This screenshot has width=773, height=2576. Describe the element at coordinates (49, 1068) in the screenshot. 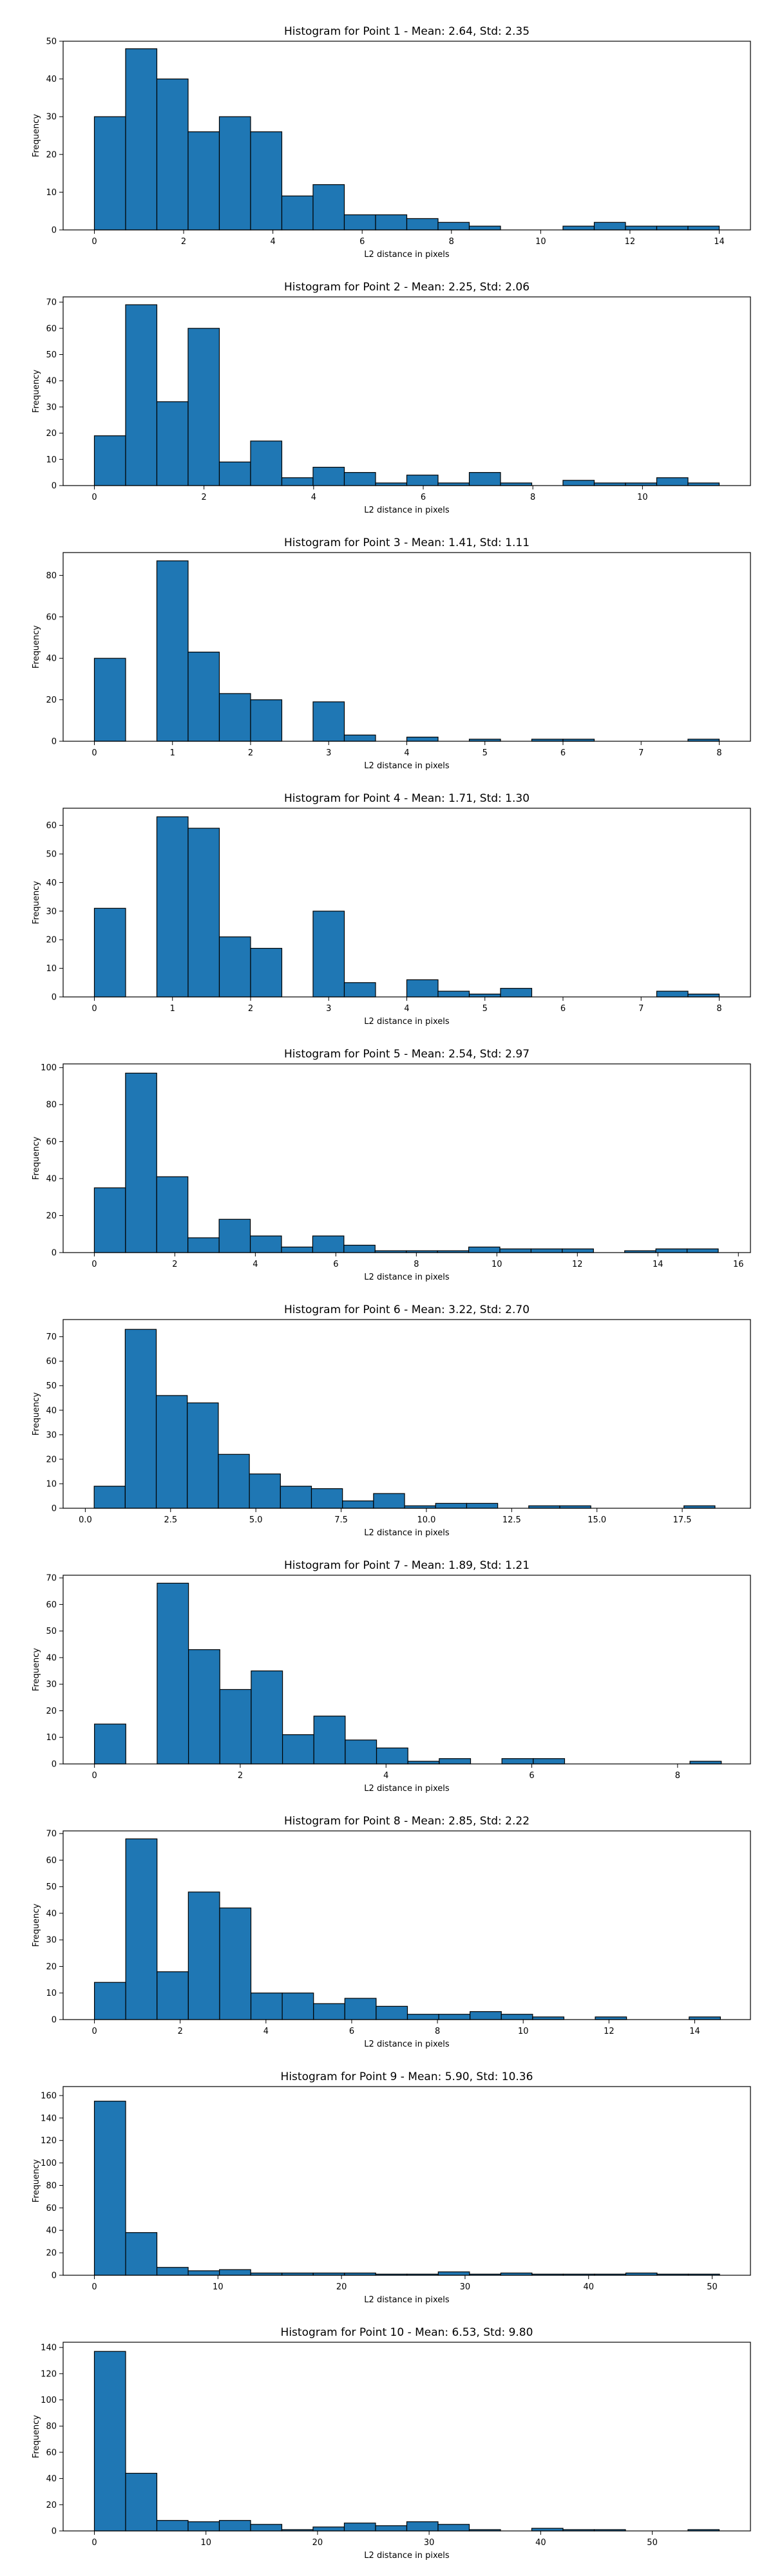

I see `y-tick-label: 100` at that location.